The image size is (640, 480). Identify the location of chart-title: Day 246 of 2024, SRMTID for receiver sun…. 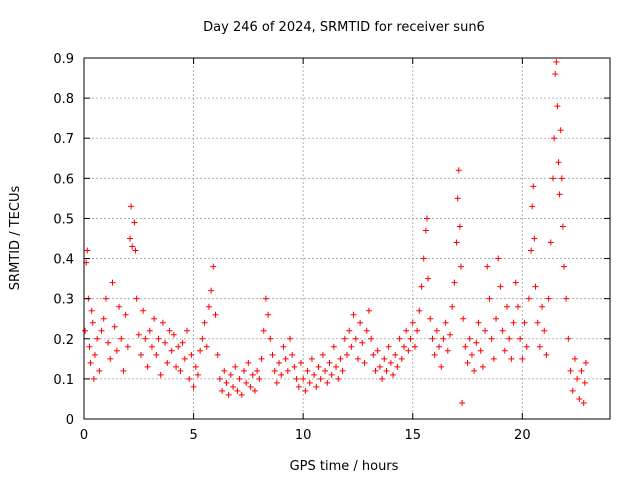
(344, 27).